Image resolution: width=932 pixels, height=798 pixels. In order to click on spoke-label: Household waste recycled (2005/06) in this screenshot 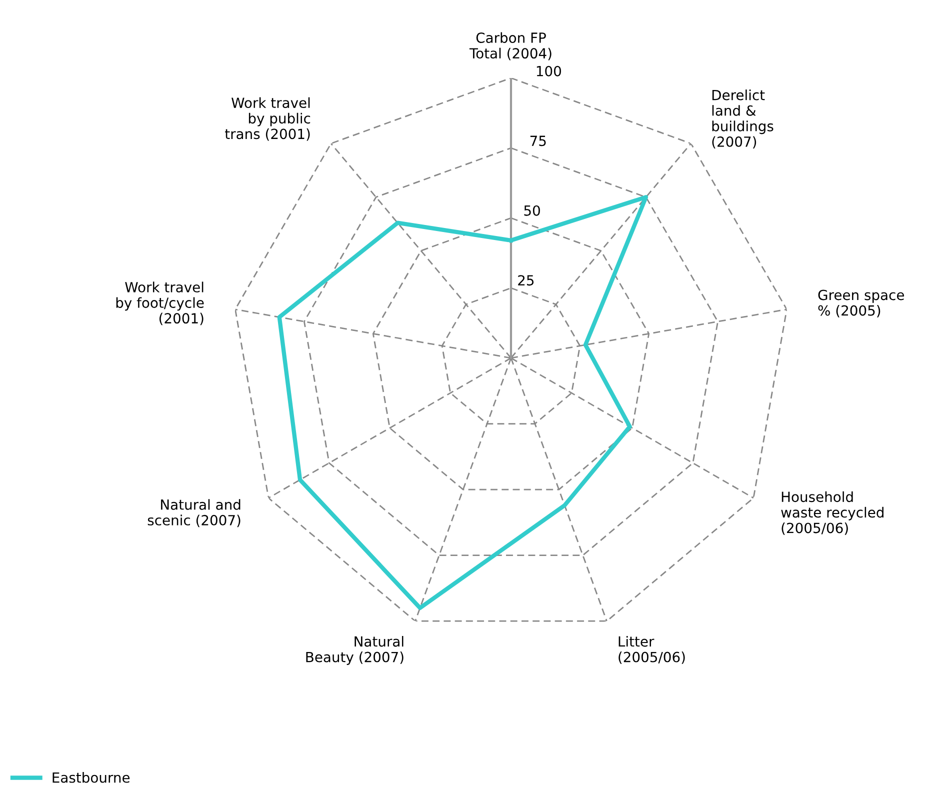, I will do `click(832, 513)`.